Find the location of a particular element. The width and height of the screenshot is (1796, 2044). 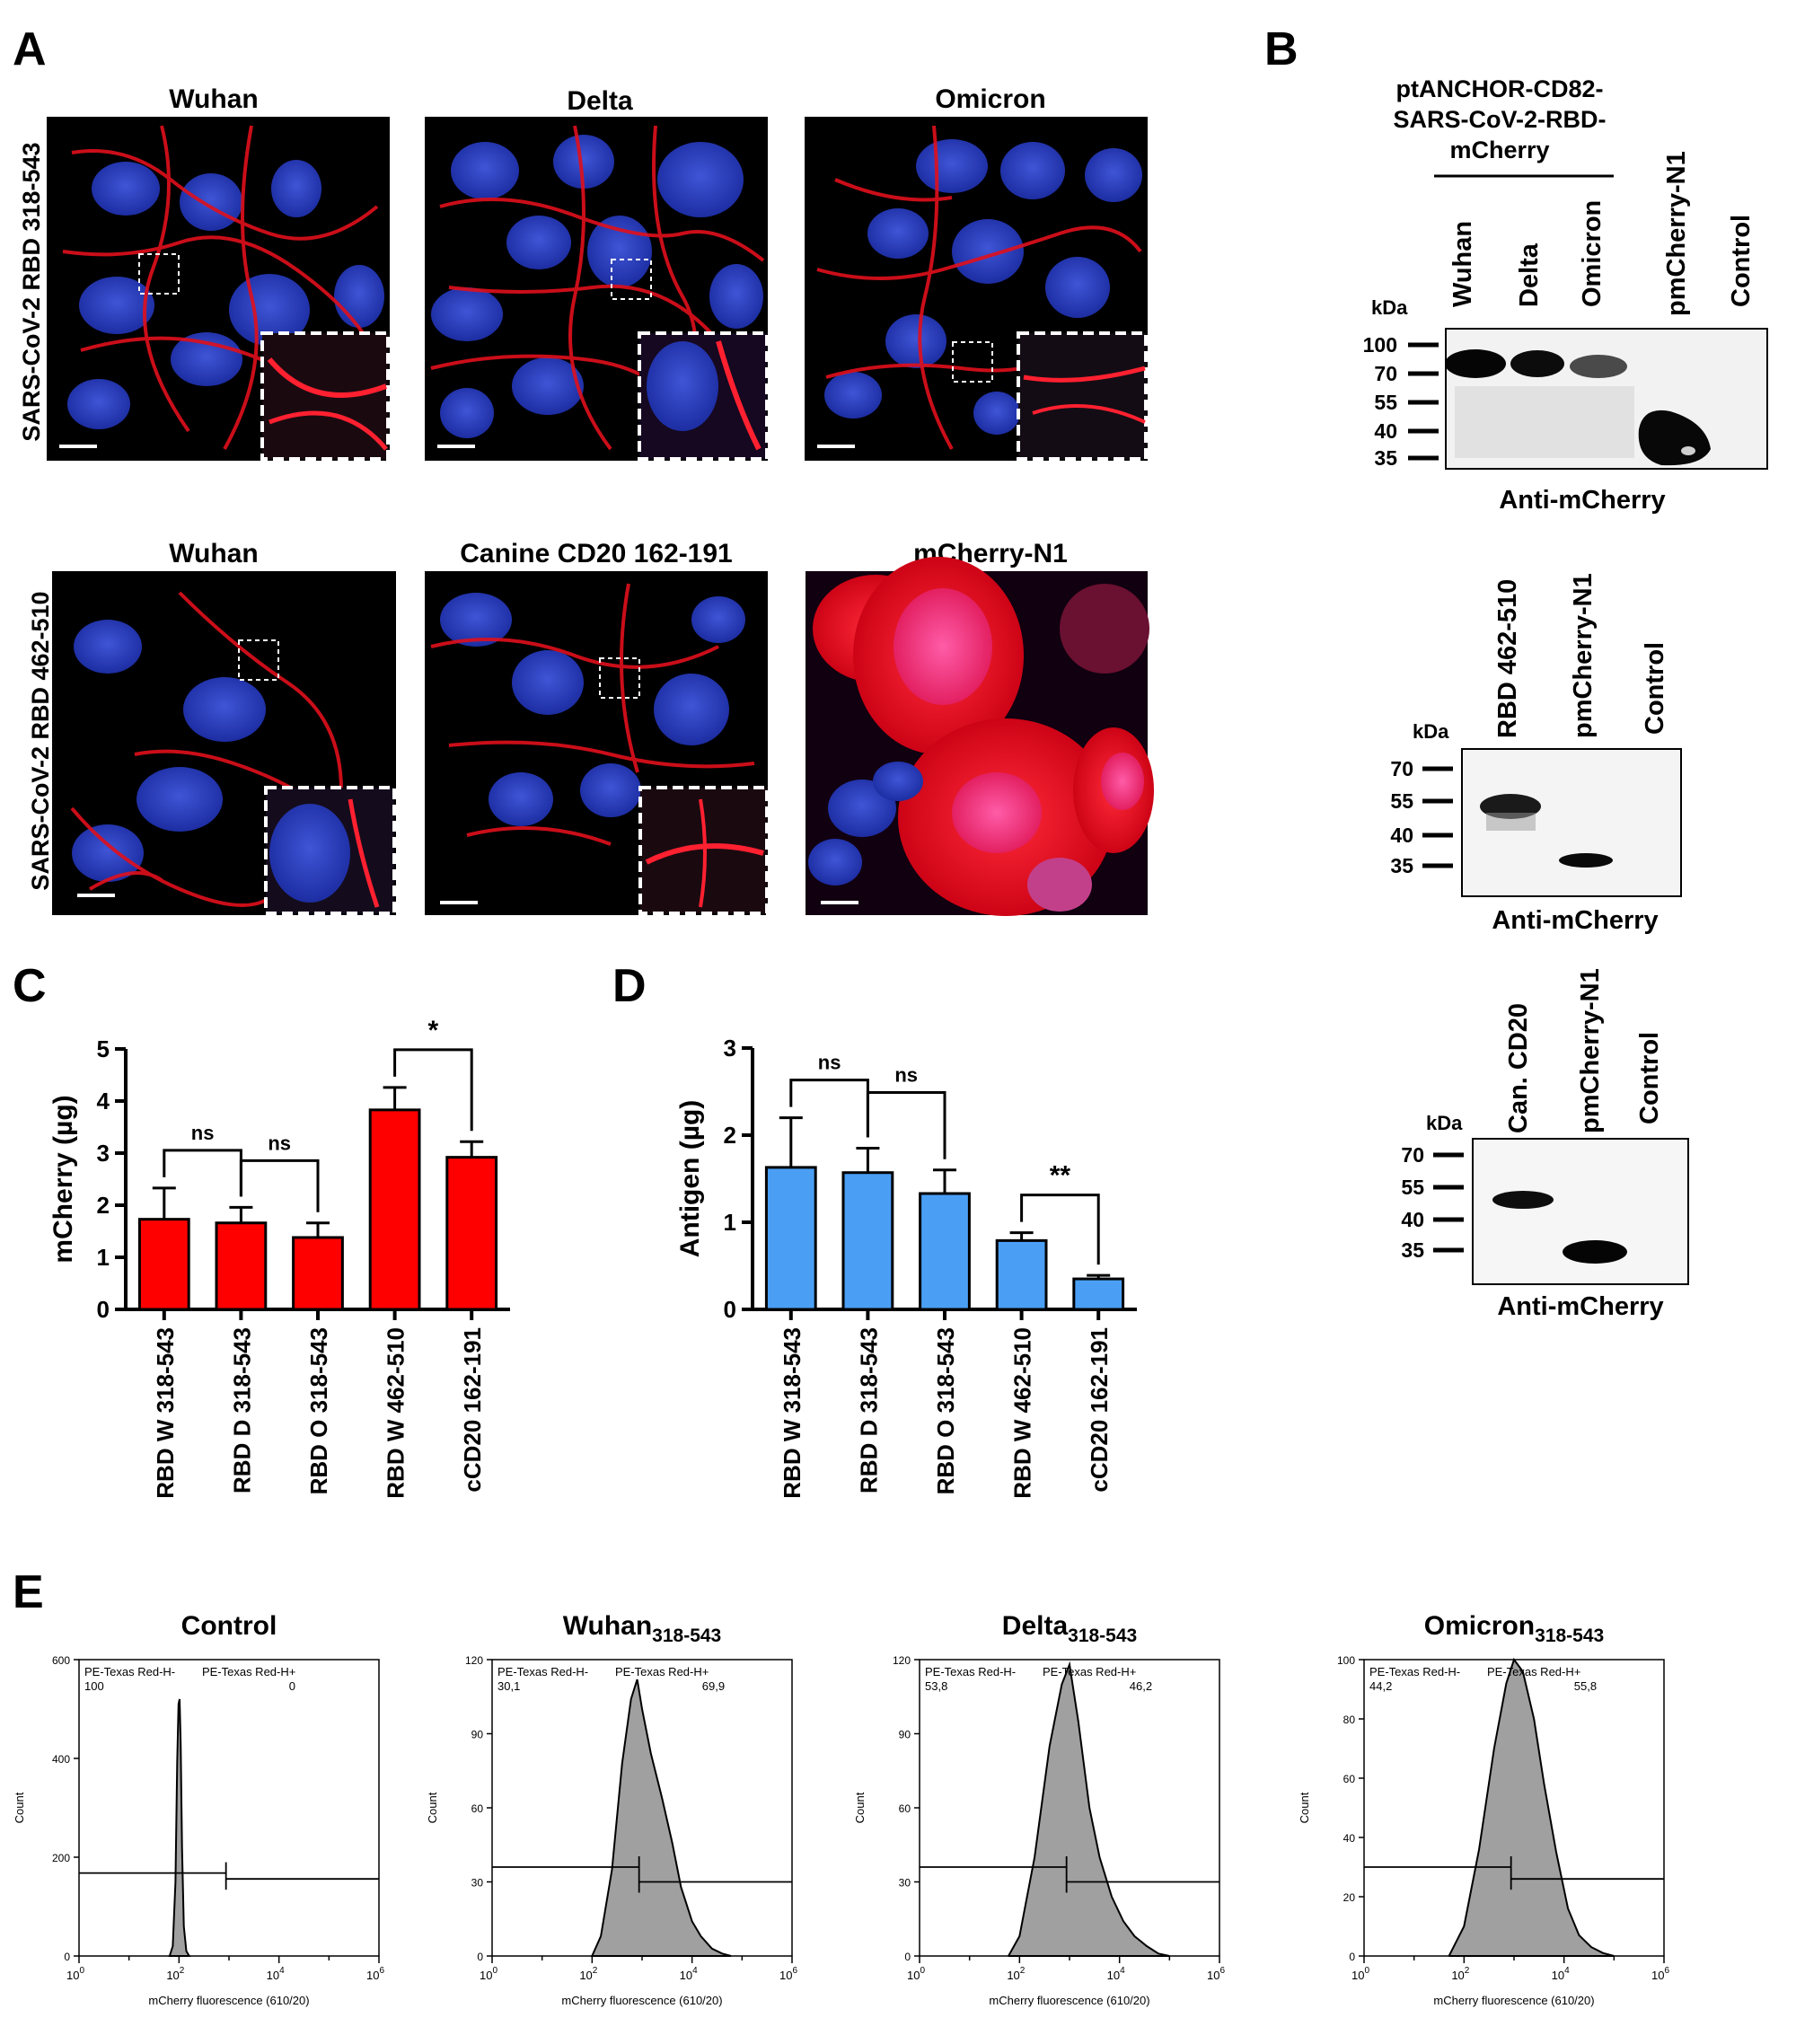

a-title-delta: Delta is located at coordinates (600, 101).